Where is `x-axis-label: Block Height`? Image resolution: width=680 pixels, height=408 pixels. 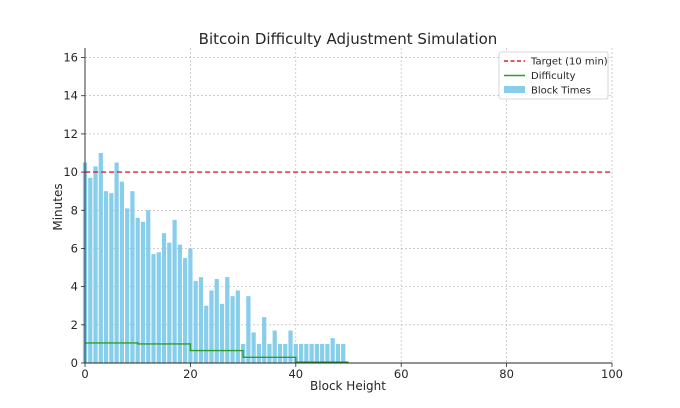
x-axis-label: Block Height is located at coordinates (348, 386).